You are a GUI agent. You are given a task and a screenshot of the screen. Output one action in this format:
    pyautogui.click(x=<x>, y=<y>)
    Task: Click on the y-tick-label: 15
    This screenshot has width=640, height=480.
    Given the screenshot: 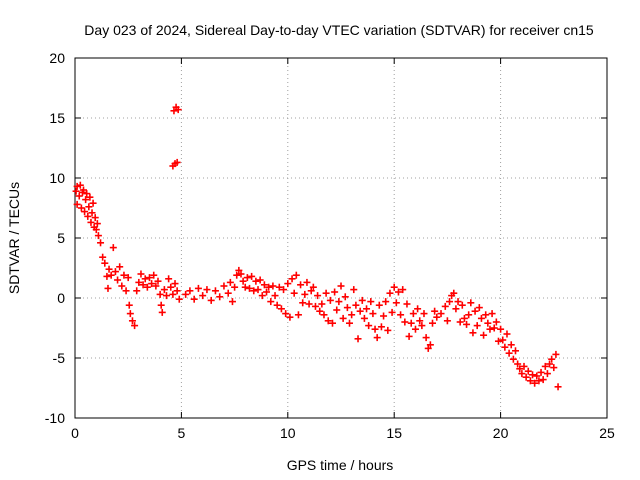 What is the action you would take?
    pyautogui.click(x=57, y=118)
    